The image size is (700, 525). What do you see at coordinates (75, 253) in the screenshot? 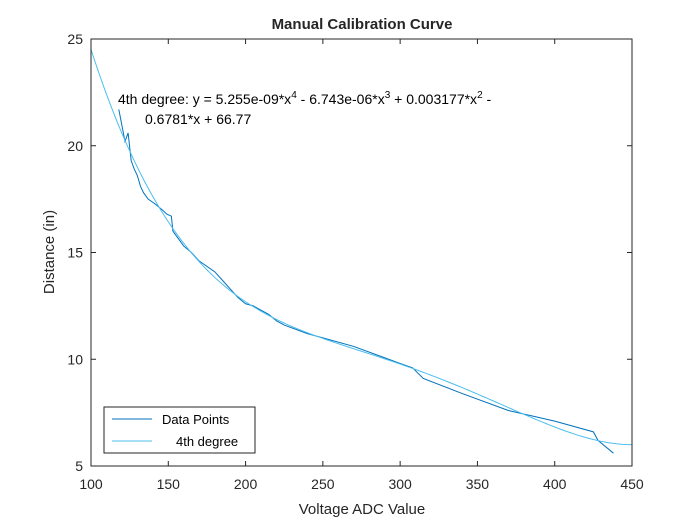
I see `y-tick-label: 15` at bounding box center [75, 253].